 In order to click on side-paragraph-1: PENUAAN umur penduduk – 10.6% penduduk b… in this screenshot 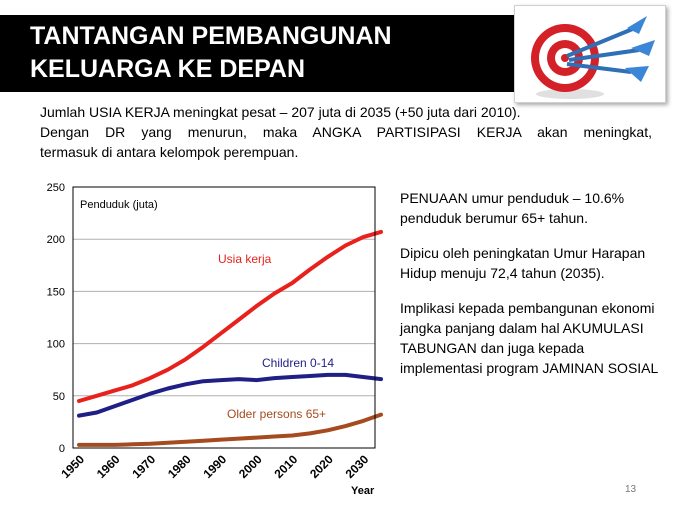, I will do `click(512, 208)`.